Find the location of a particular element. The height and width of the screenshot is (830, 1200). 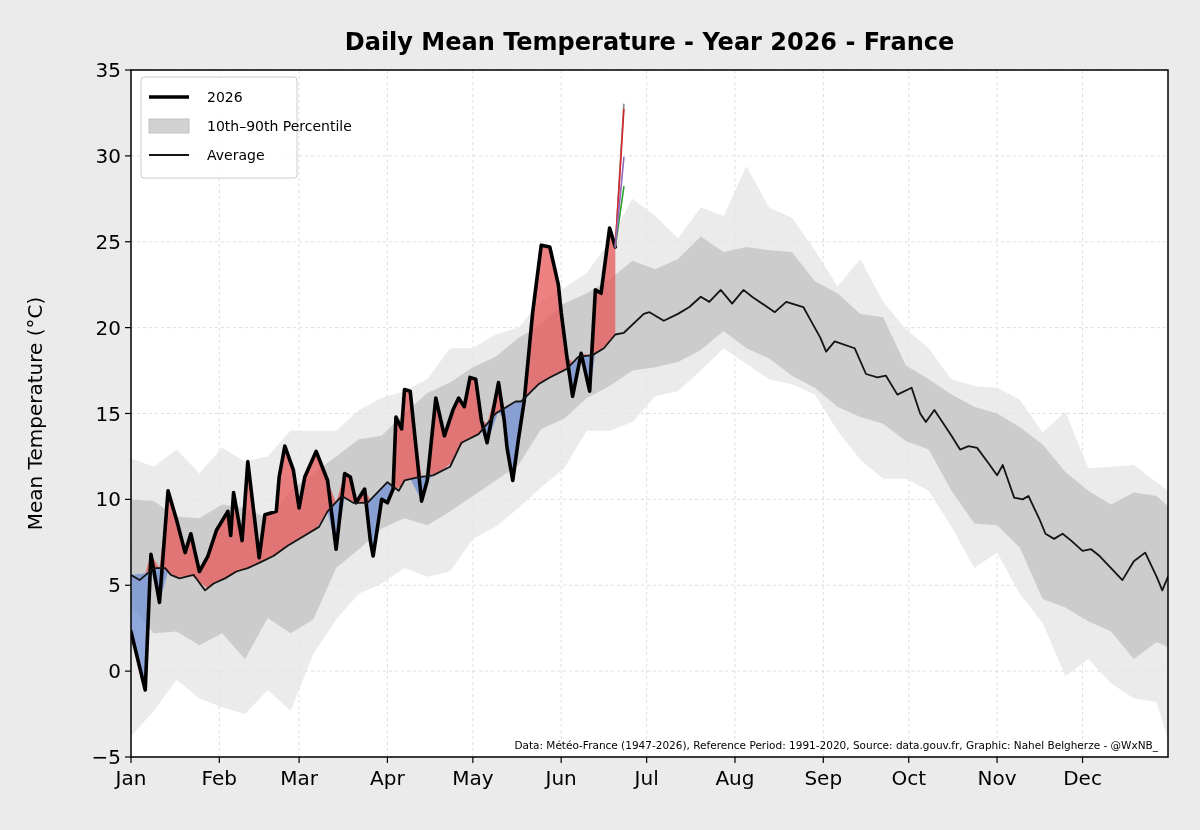

y-tick-label: 10 is located at coordinates (108, 499).